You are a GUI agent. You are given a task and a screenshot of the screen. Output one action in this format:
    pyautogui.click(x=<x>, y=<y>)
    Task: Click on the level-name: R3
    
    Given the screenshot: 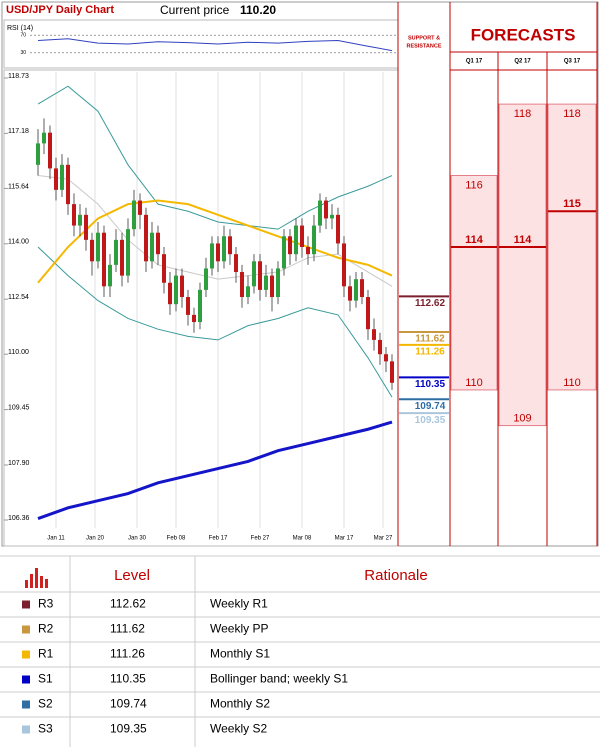 What is the action you would take?
    pyautogui.click(x=46, y=604)
    